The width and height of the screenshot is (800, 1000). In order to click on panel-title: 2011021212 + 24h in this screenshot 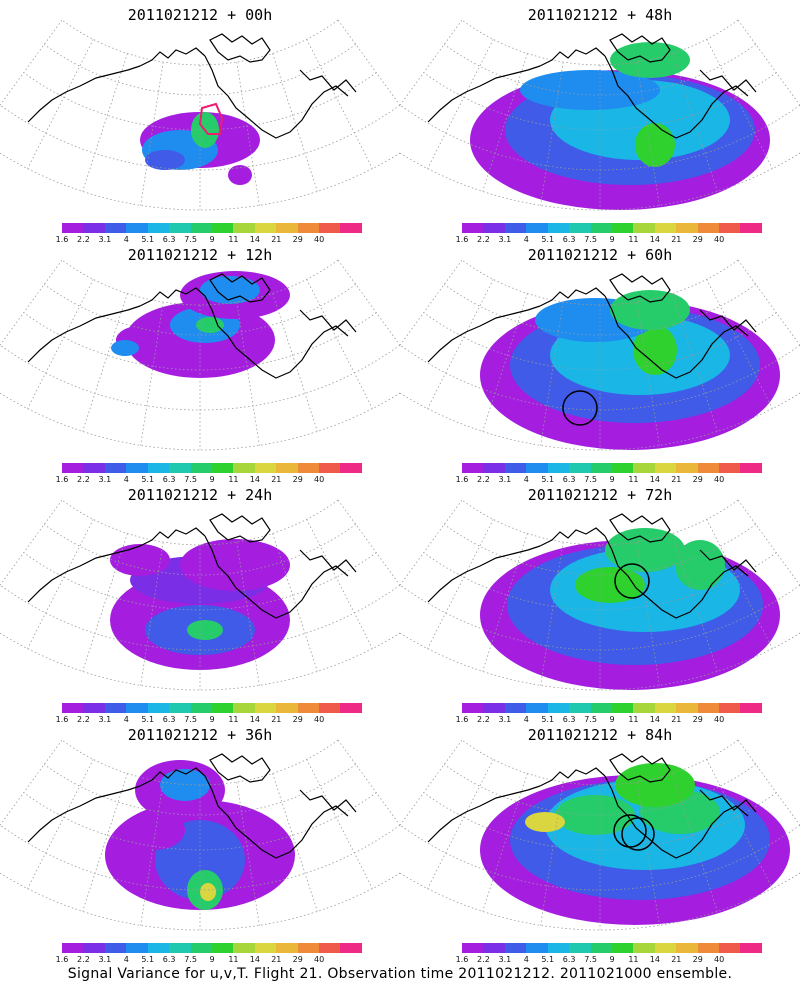, I will do `click(200, 495)`.